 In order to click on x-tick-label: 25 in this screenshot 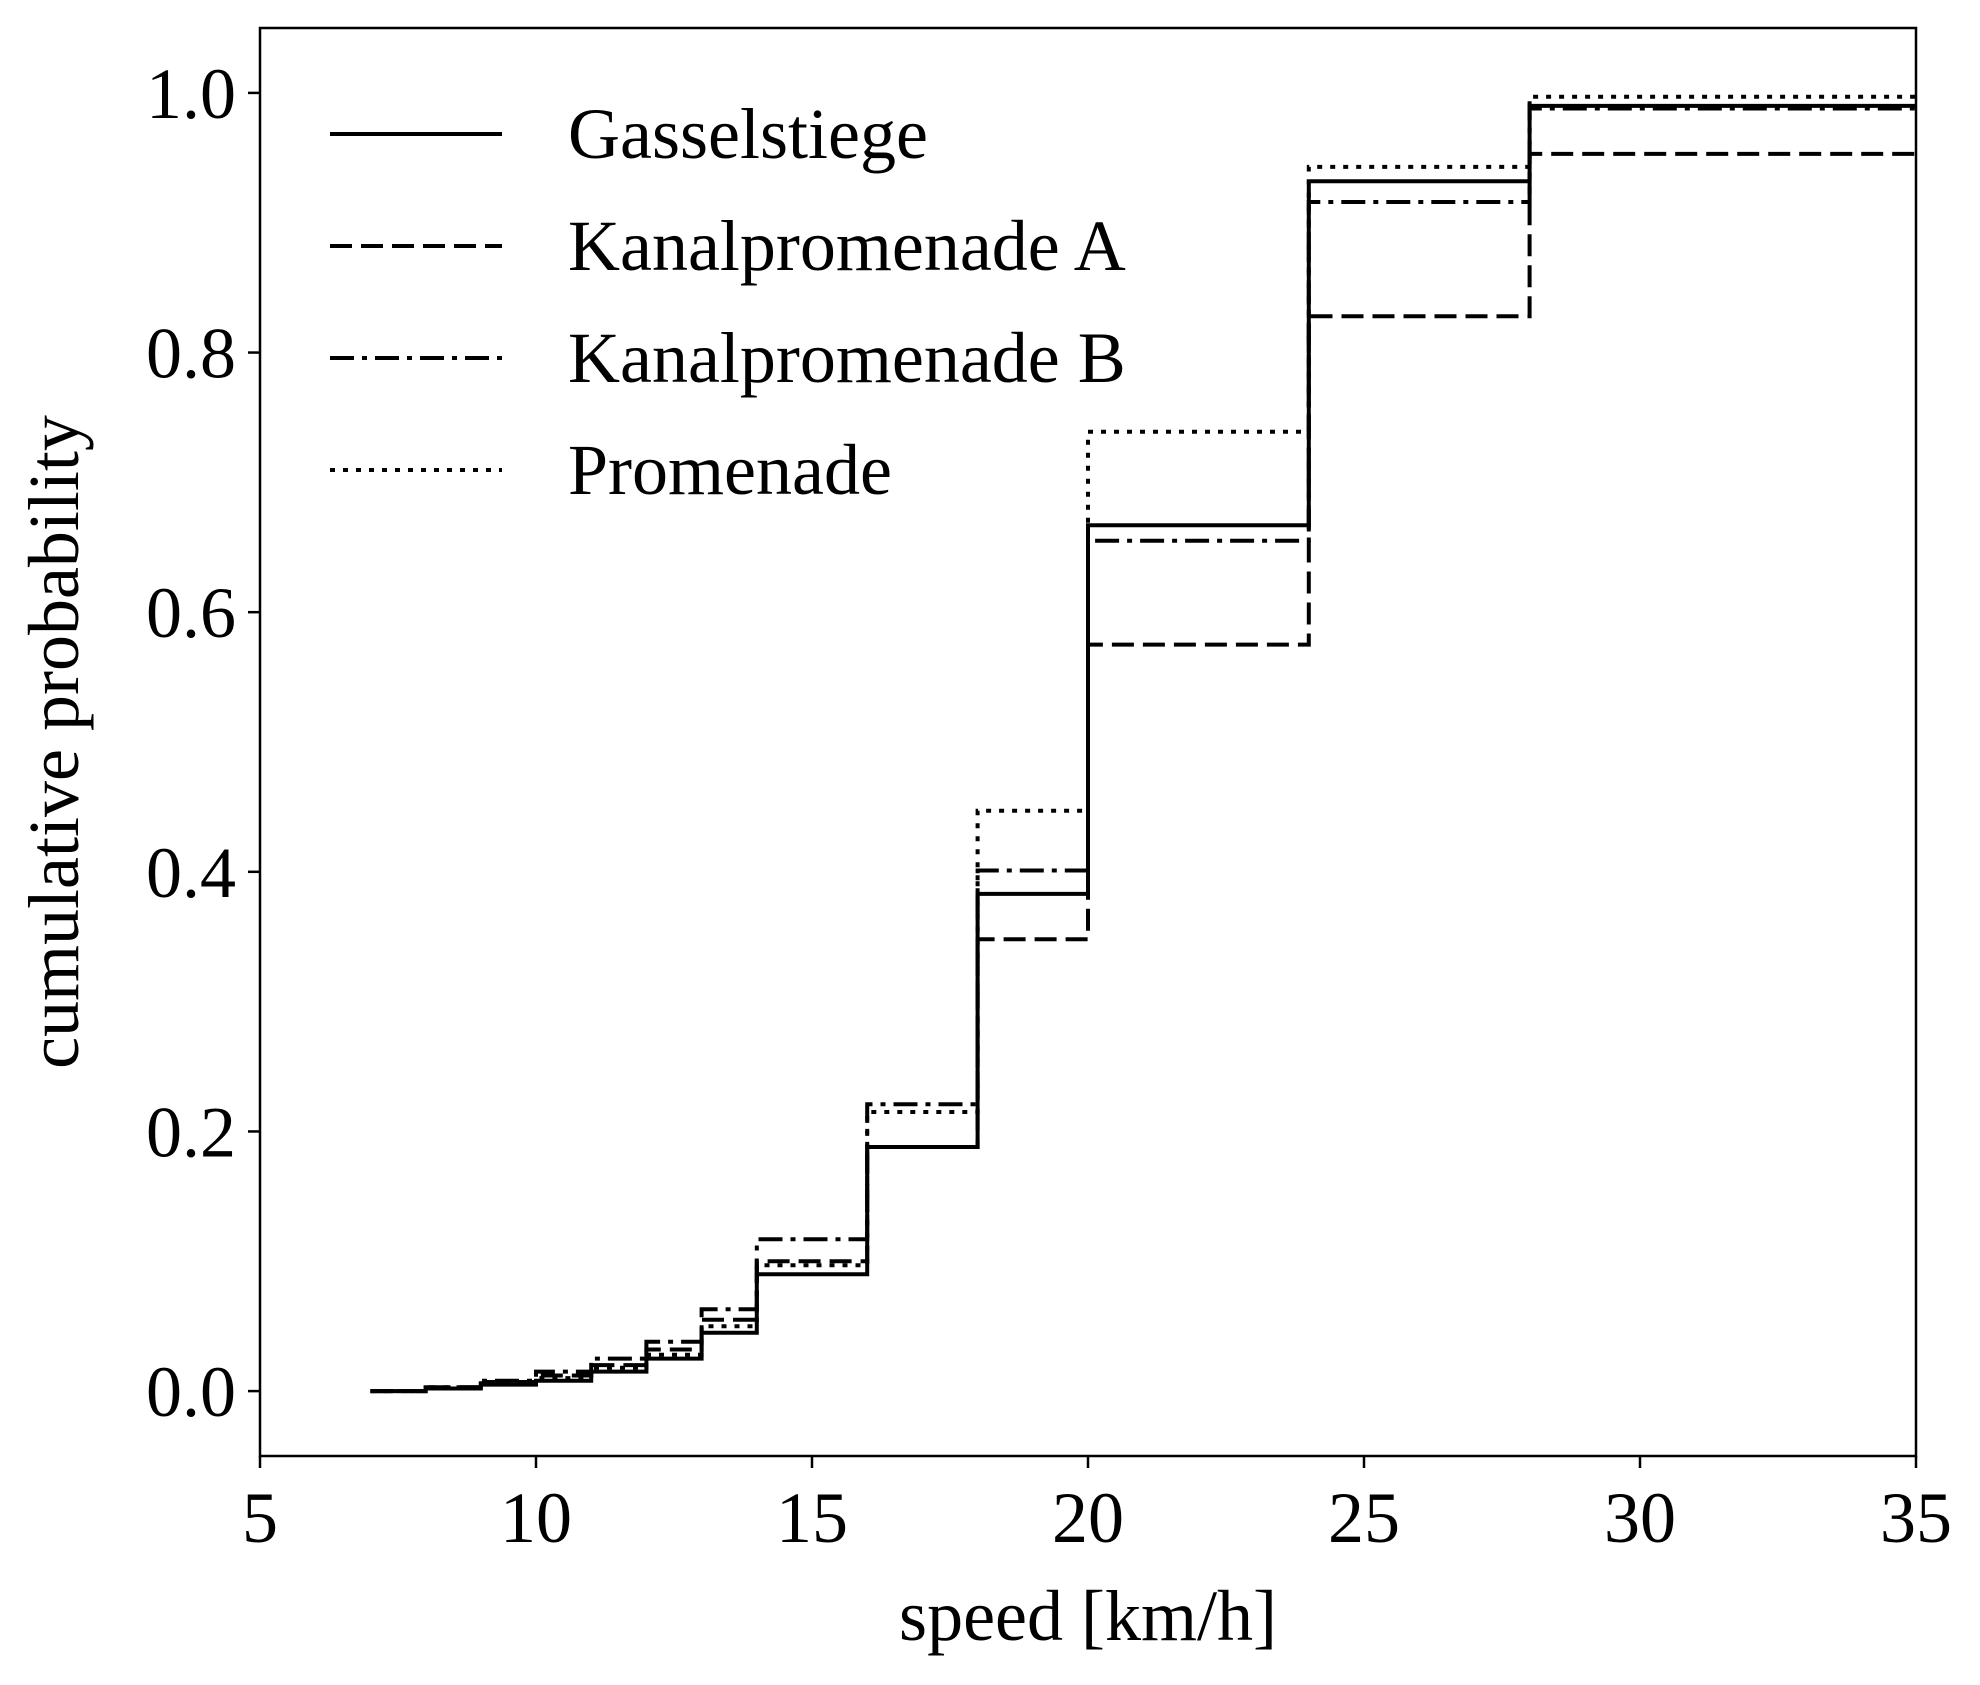, I will do `click(1364, 1518)`.